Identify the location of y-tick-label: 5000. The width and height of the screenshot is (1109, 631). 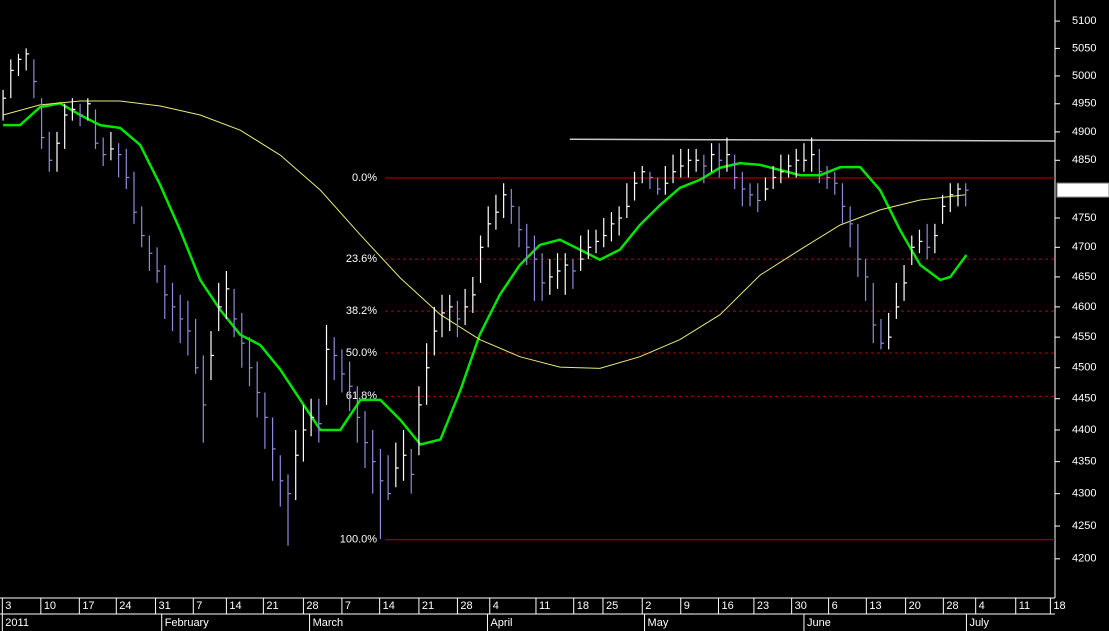
(1084, 76).